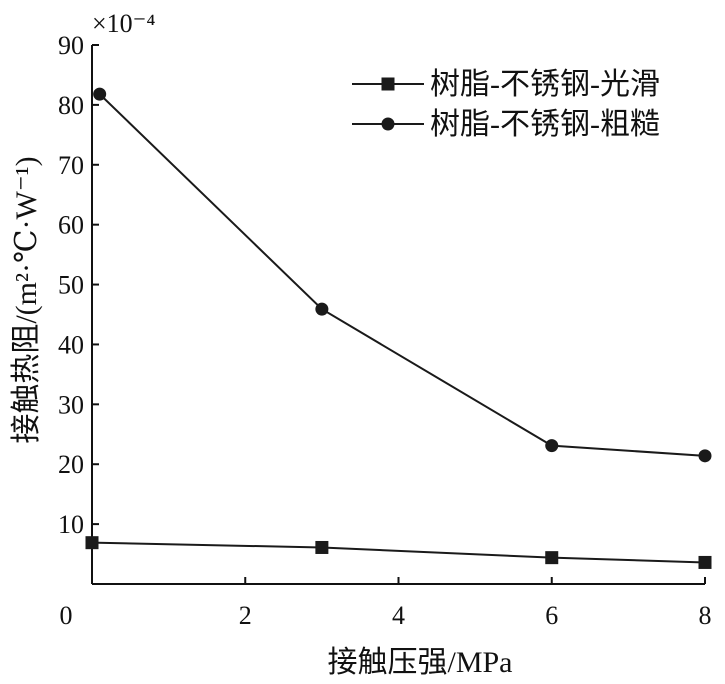 This screenshot has height=684, width=725. I want to click on legend-label: 树脂-不锈钢-粗糙, so click(545, 124).